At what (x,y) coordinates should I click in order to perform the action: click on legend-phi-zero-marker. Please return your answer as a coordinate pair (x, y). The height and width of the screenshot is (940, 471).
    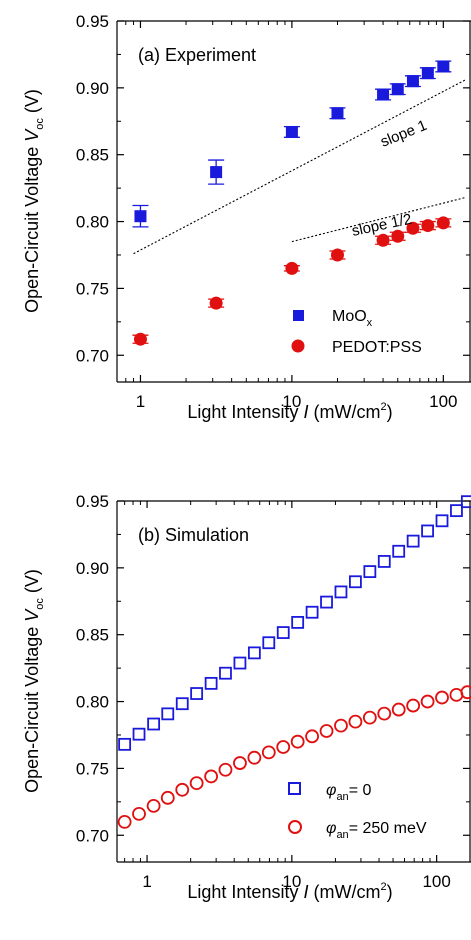
    Looking at the image, I should click on (294, 788).